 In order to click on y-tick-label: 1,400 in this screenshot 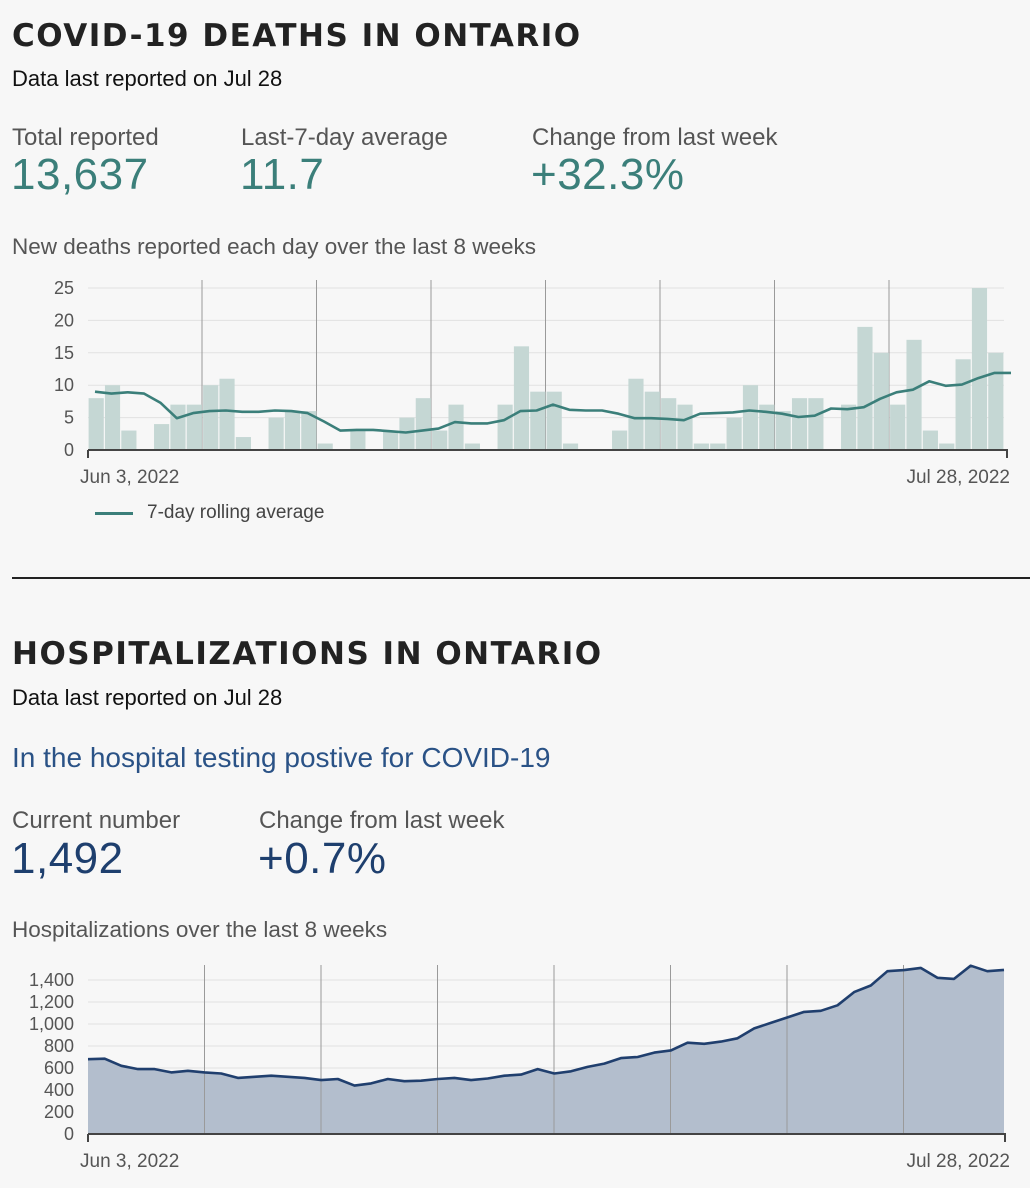, I will do `click(51, 980)`.